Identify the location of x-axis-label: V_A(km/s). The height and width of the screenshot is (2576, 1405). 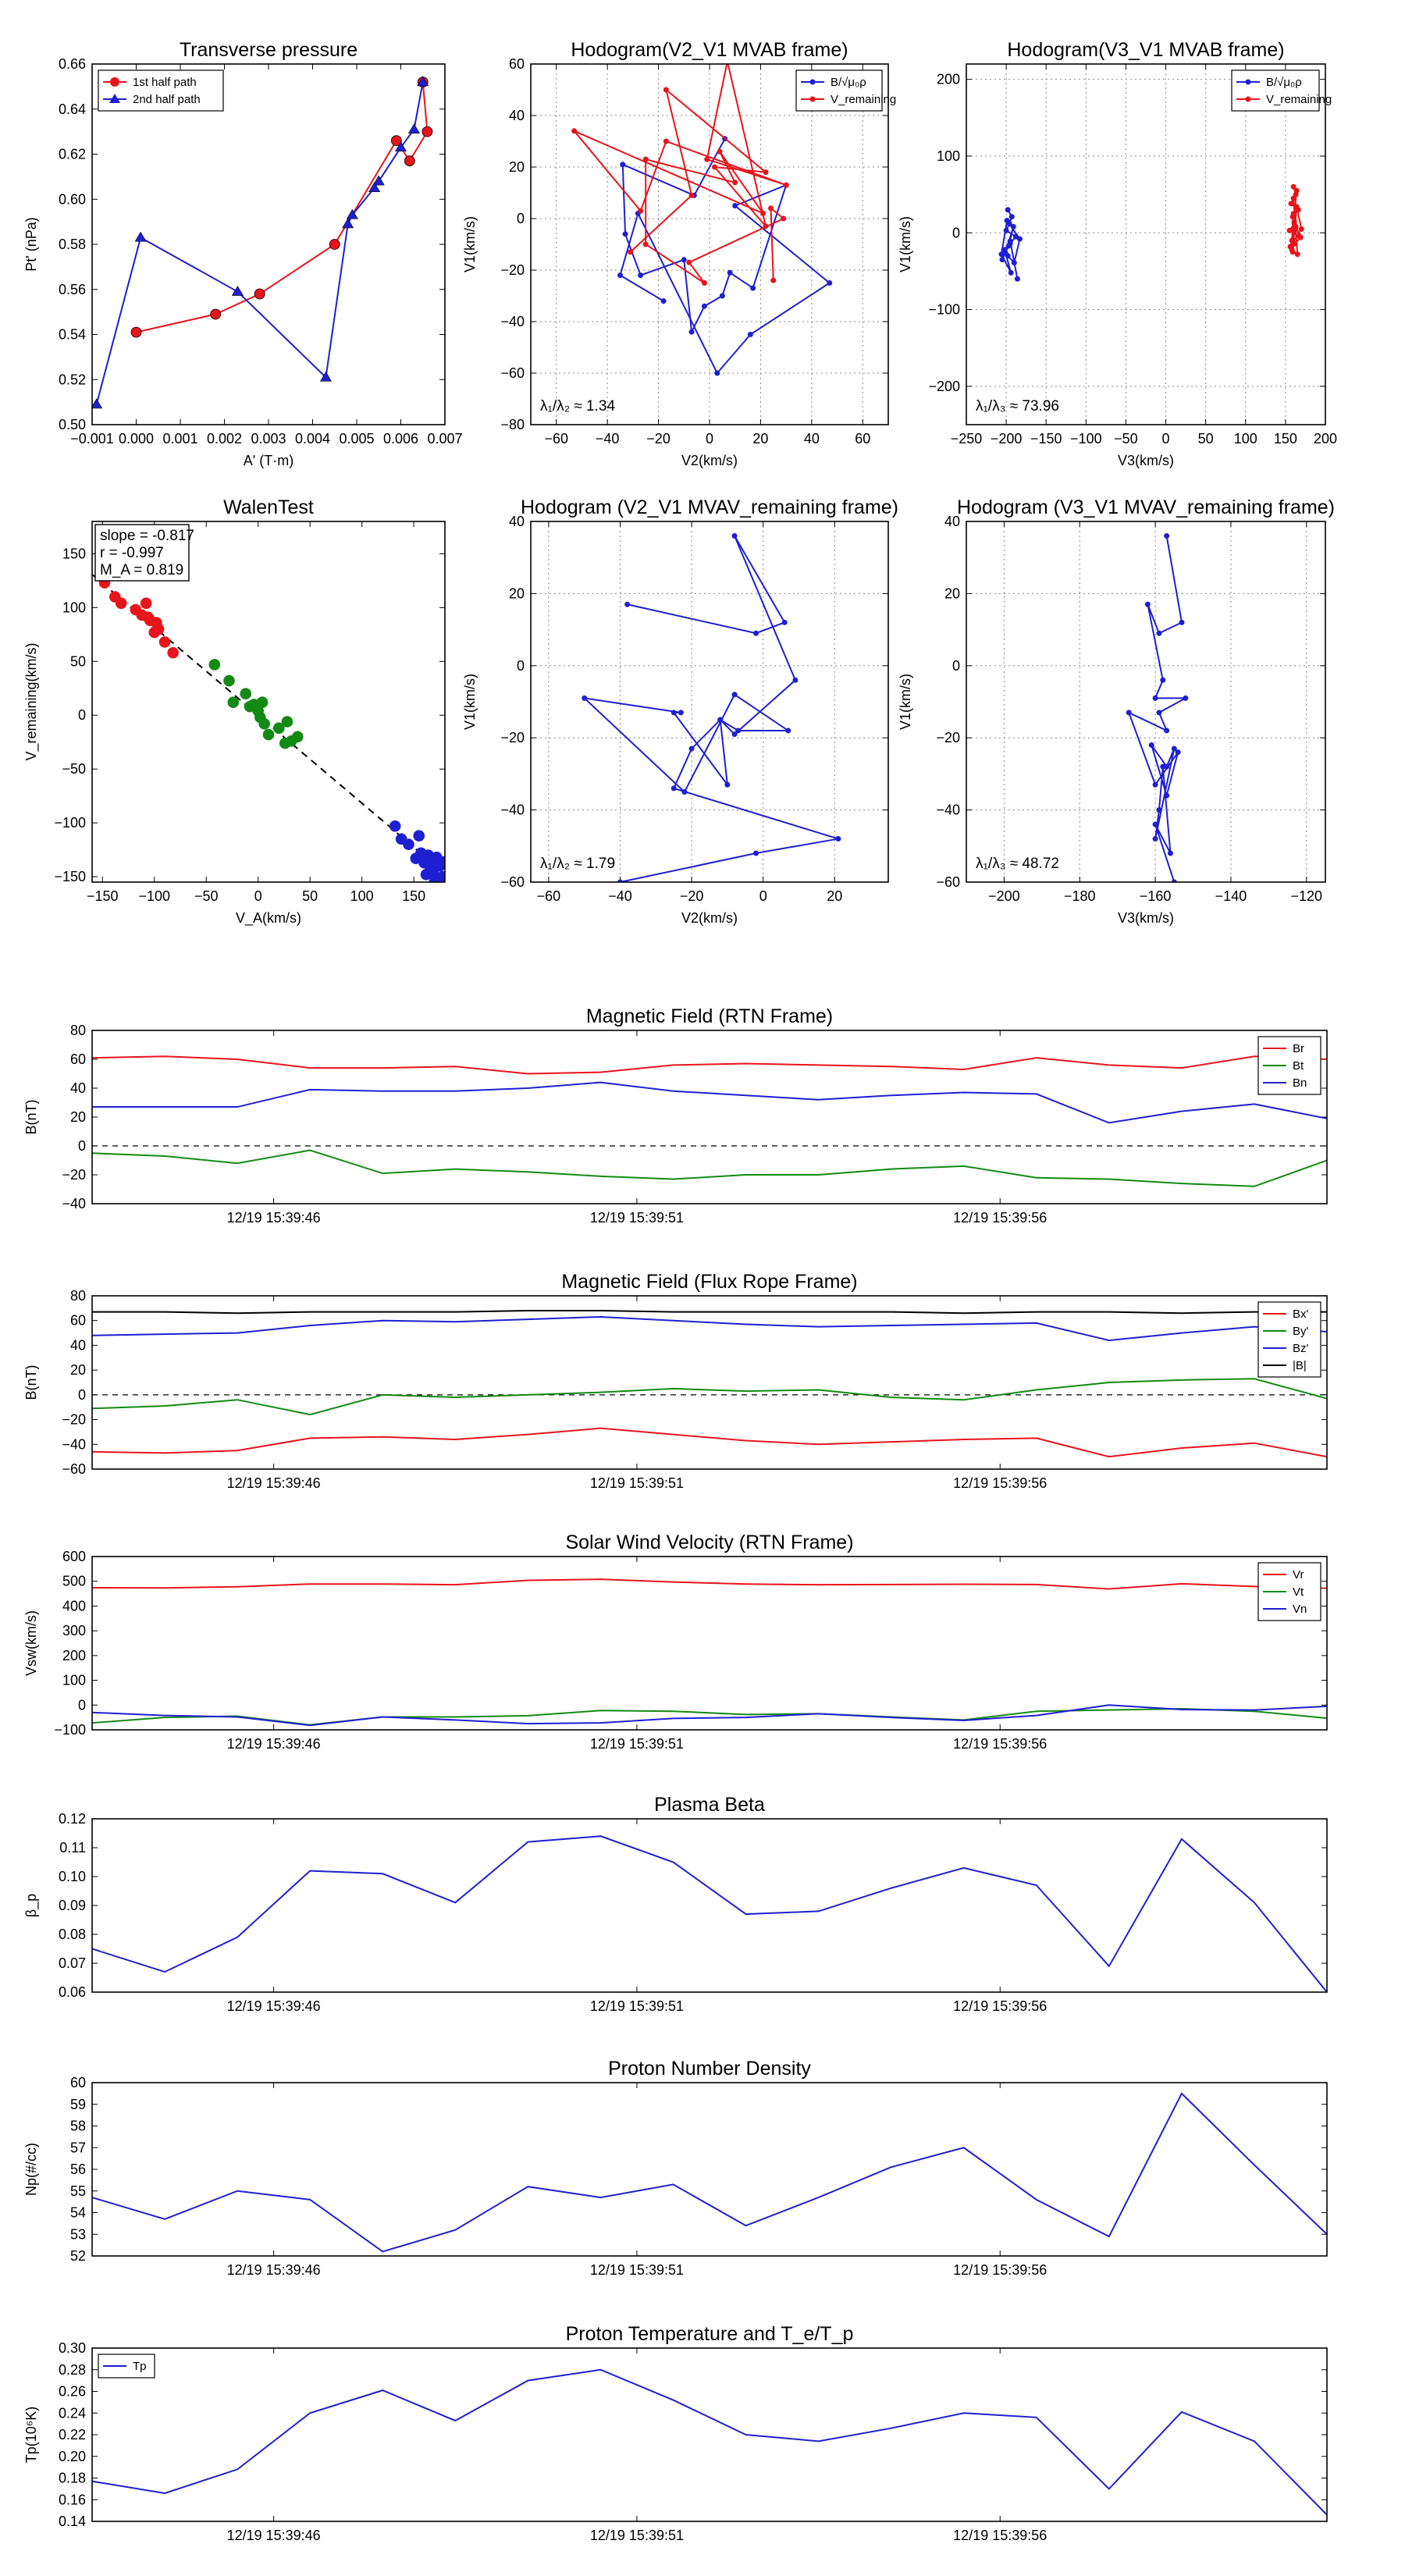
(269, 919).